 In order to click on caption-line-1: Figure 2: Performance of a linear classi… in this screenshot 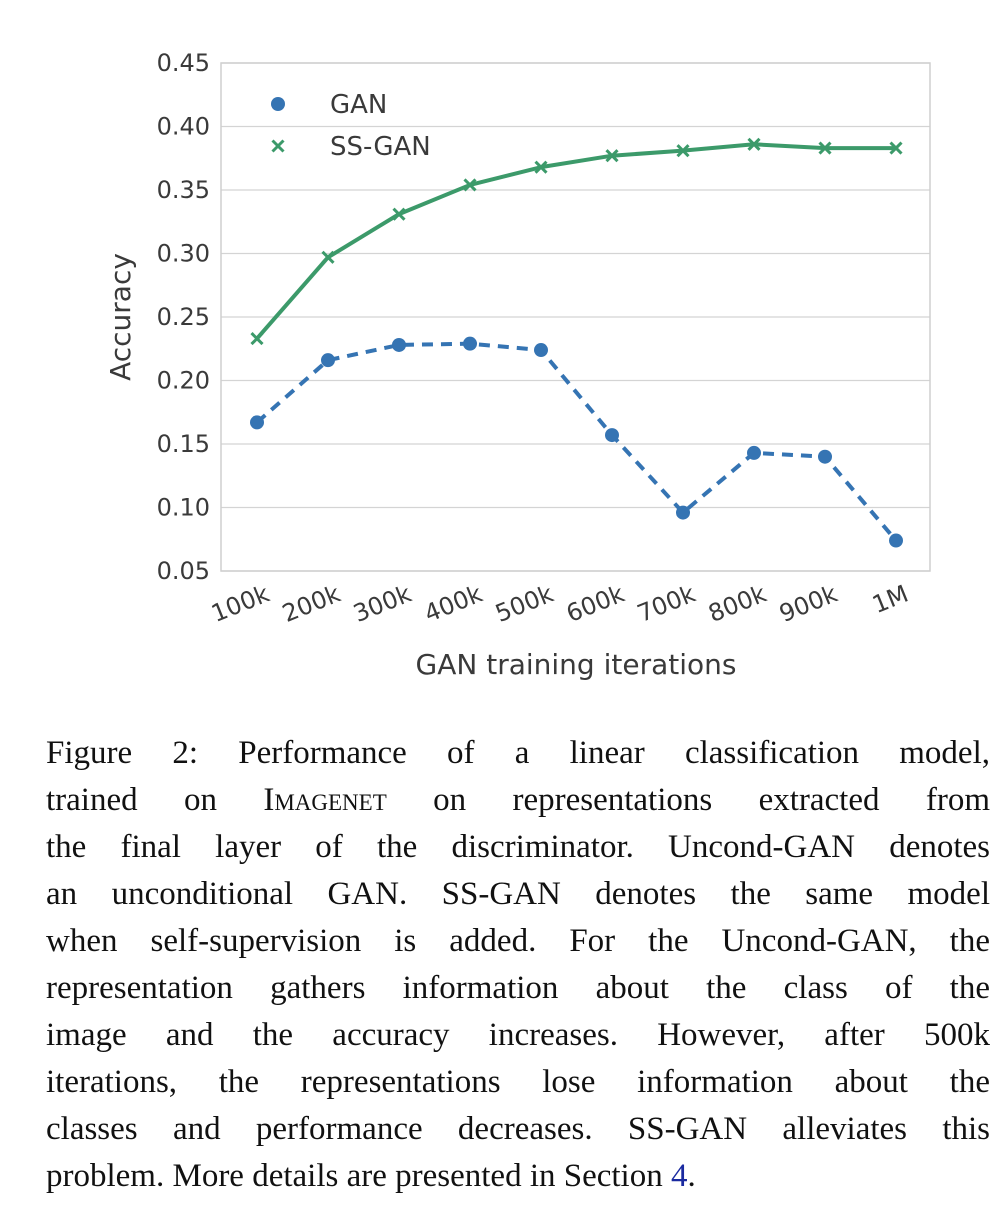, I will do `click(518, 753)`.